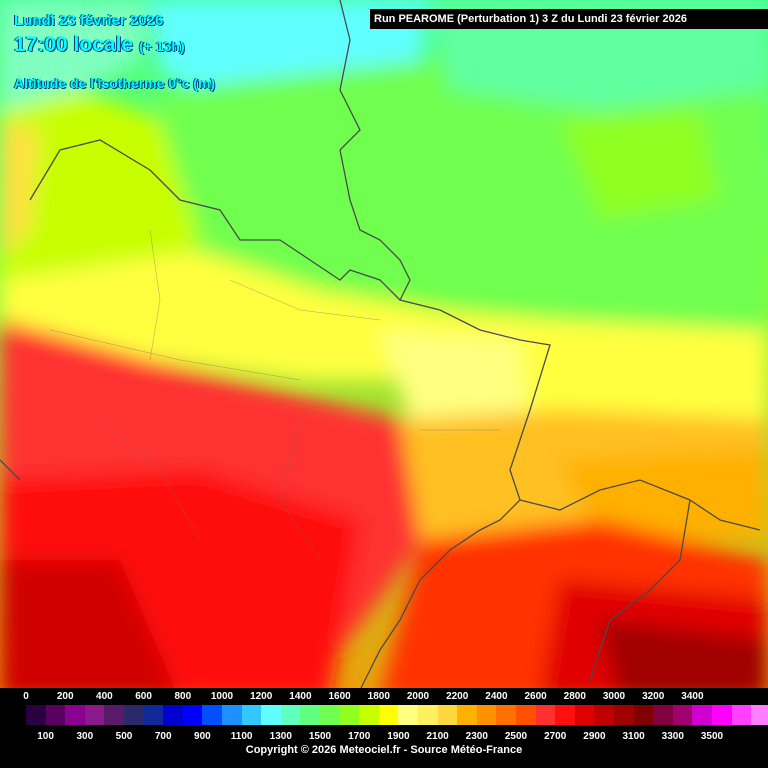 This screenshot has width=768, height=768. Describe the element at coordinates (359, 736) in the screenshot. I see `legend-label-bottom: 1700` at that location.